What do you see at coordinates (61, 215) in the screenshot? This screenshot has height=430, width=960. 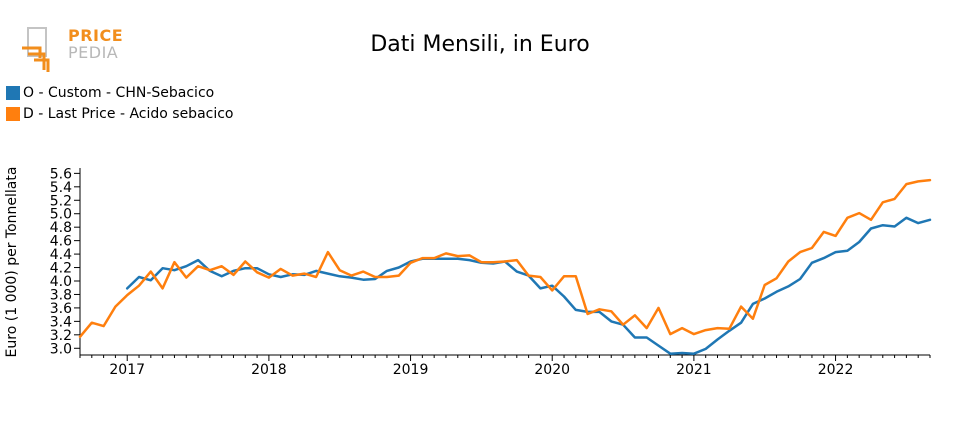 I see `y-tick-label: 5.0` at bounding box center [61, 215].